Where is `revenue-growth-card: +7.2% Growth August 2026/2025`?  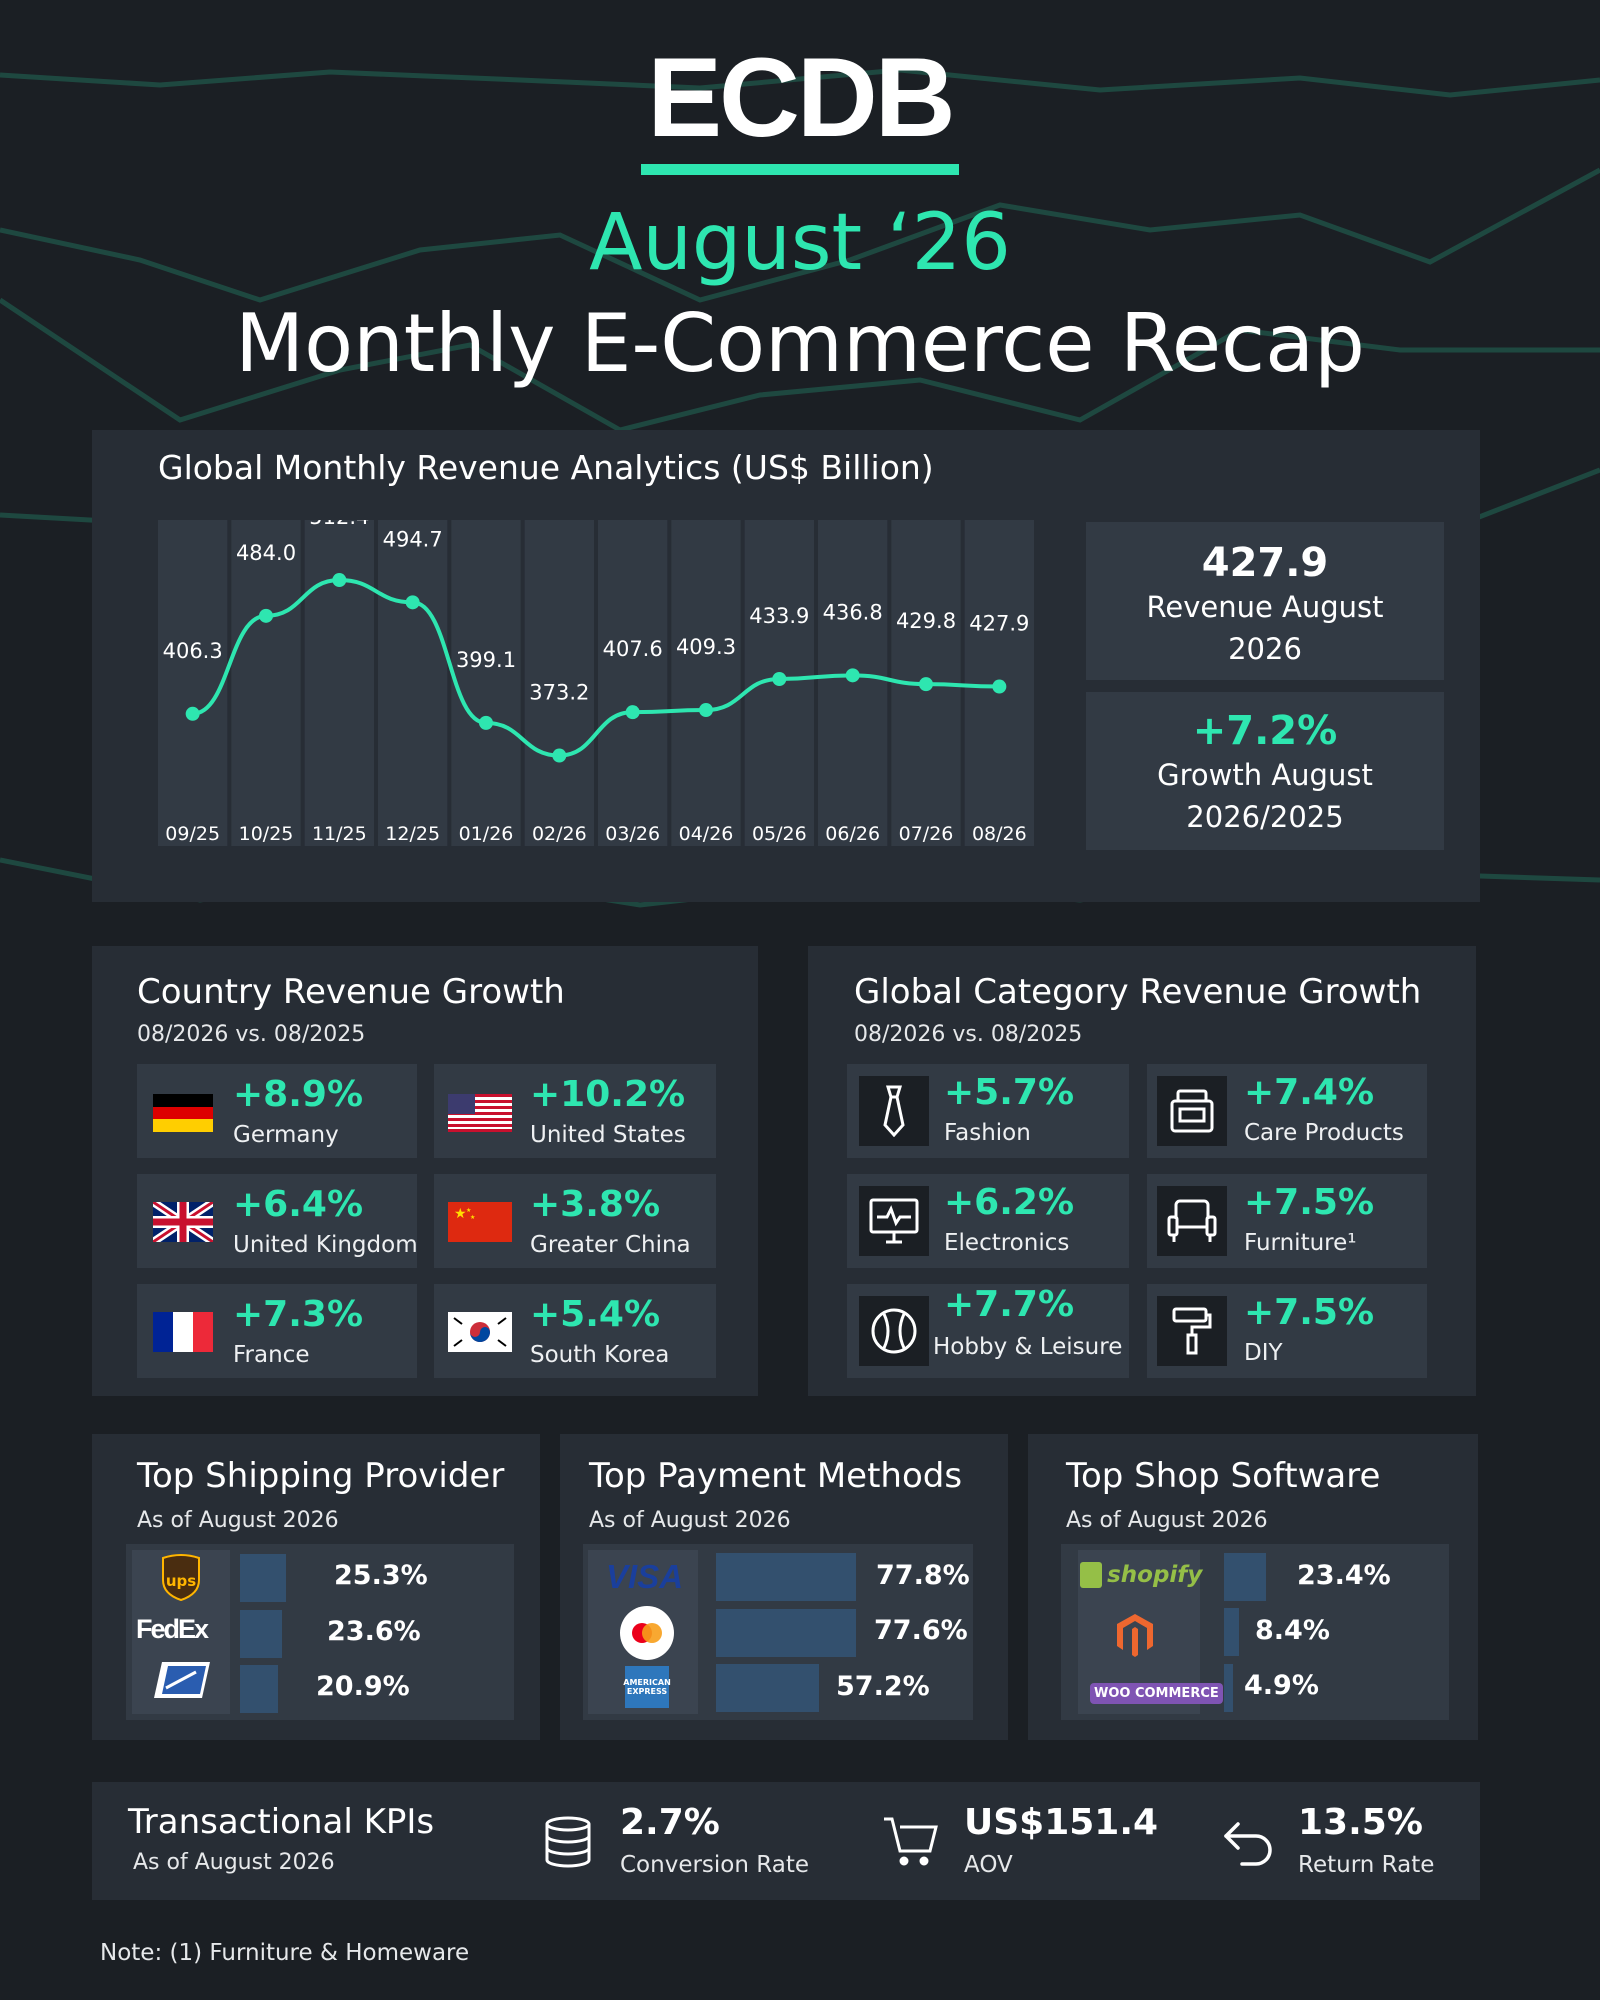
revenue-growth-card: +7.2% Growth August 2026/2025 is located at coordinates (1265, 771).